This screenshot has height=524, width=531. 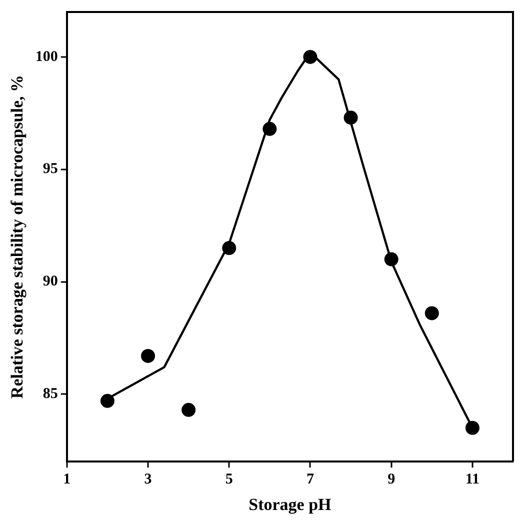 What do you see at coordinates (50, 169) in the screenshot?
I see `y-tick-label: 95` at bounding box center [50, 169].